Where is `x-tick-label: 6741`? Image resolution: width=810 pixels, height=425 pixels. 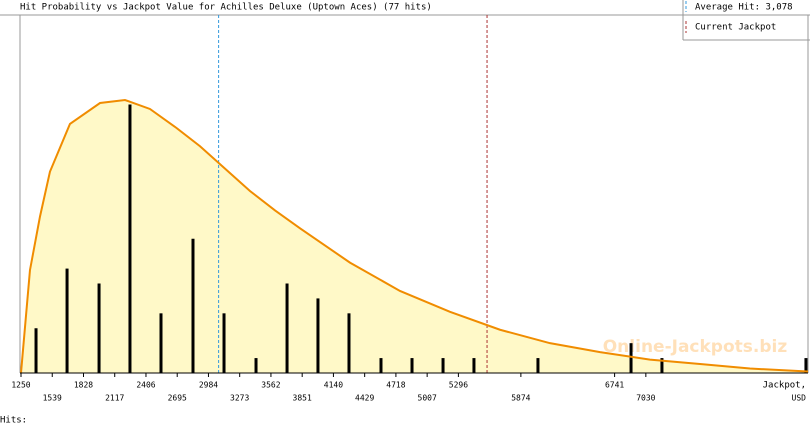 x-tick-label: 6741 is located at coordinates (614, 385).